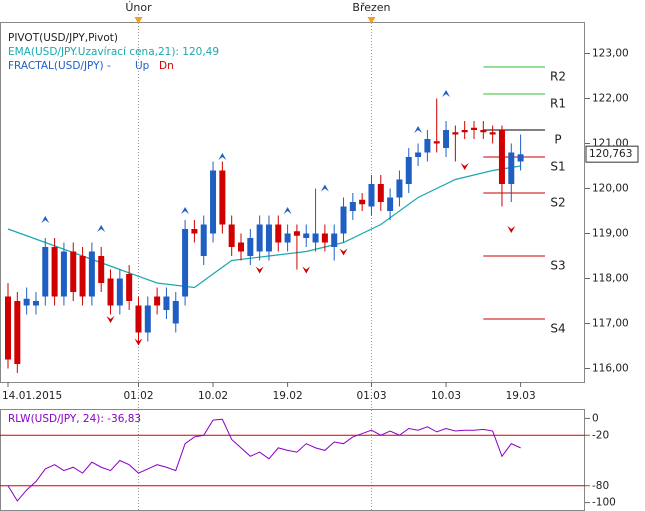  What do you see at coordinates (138, 396) in the screenshot?
I see `x-tick-label: 01.02` at bounding box center [138, 396].